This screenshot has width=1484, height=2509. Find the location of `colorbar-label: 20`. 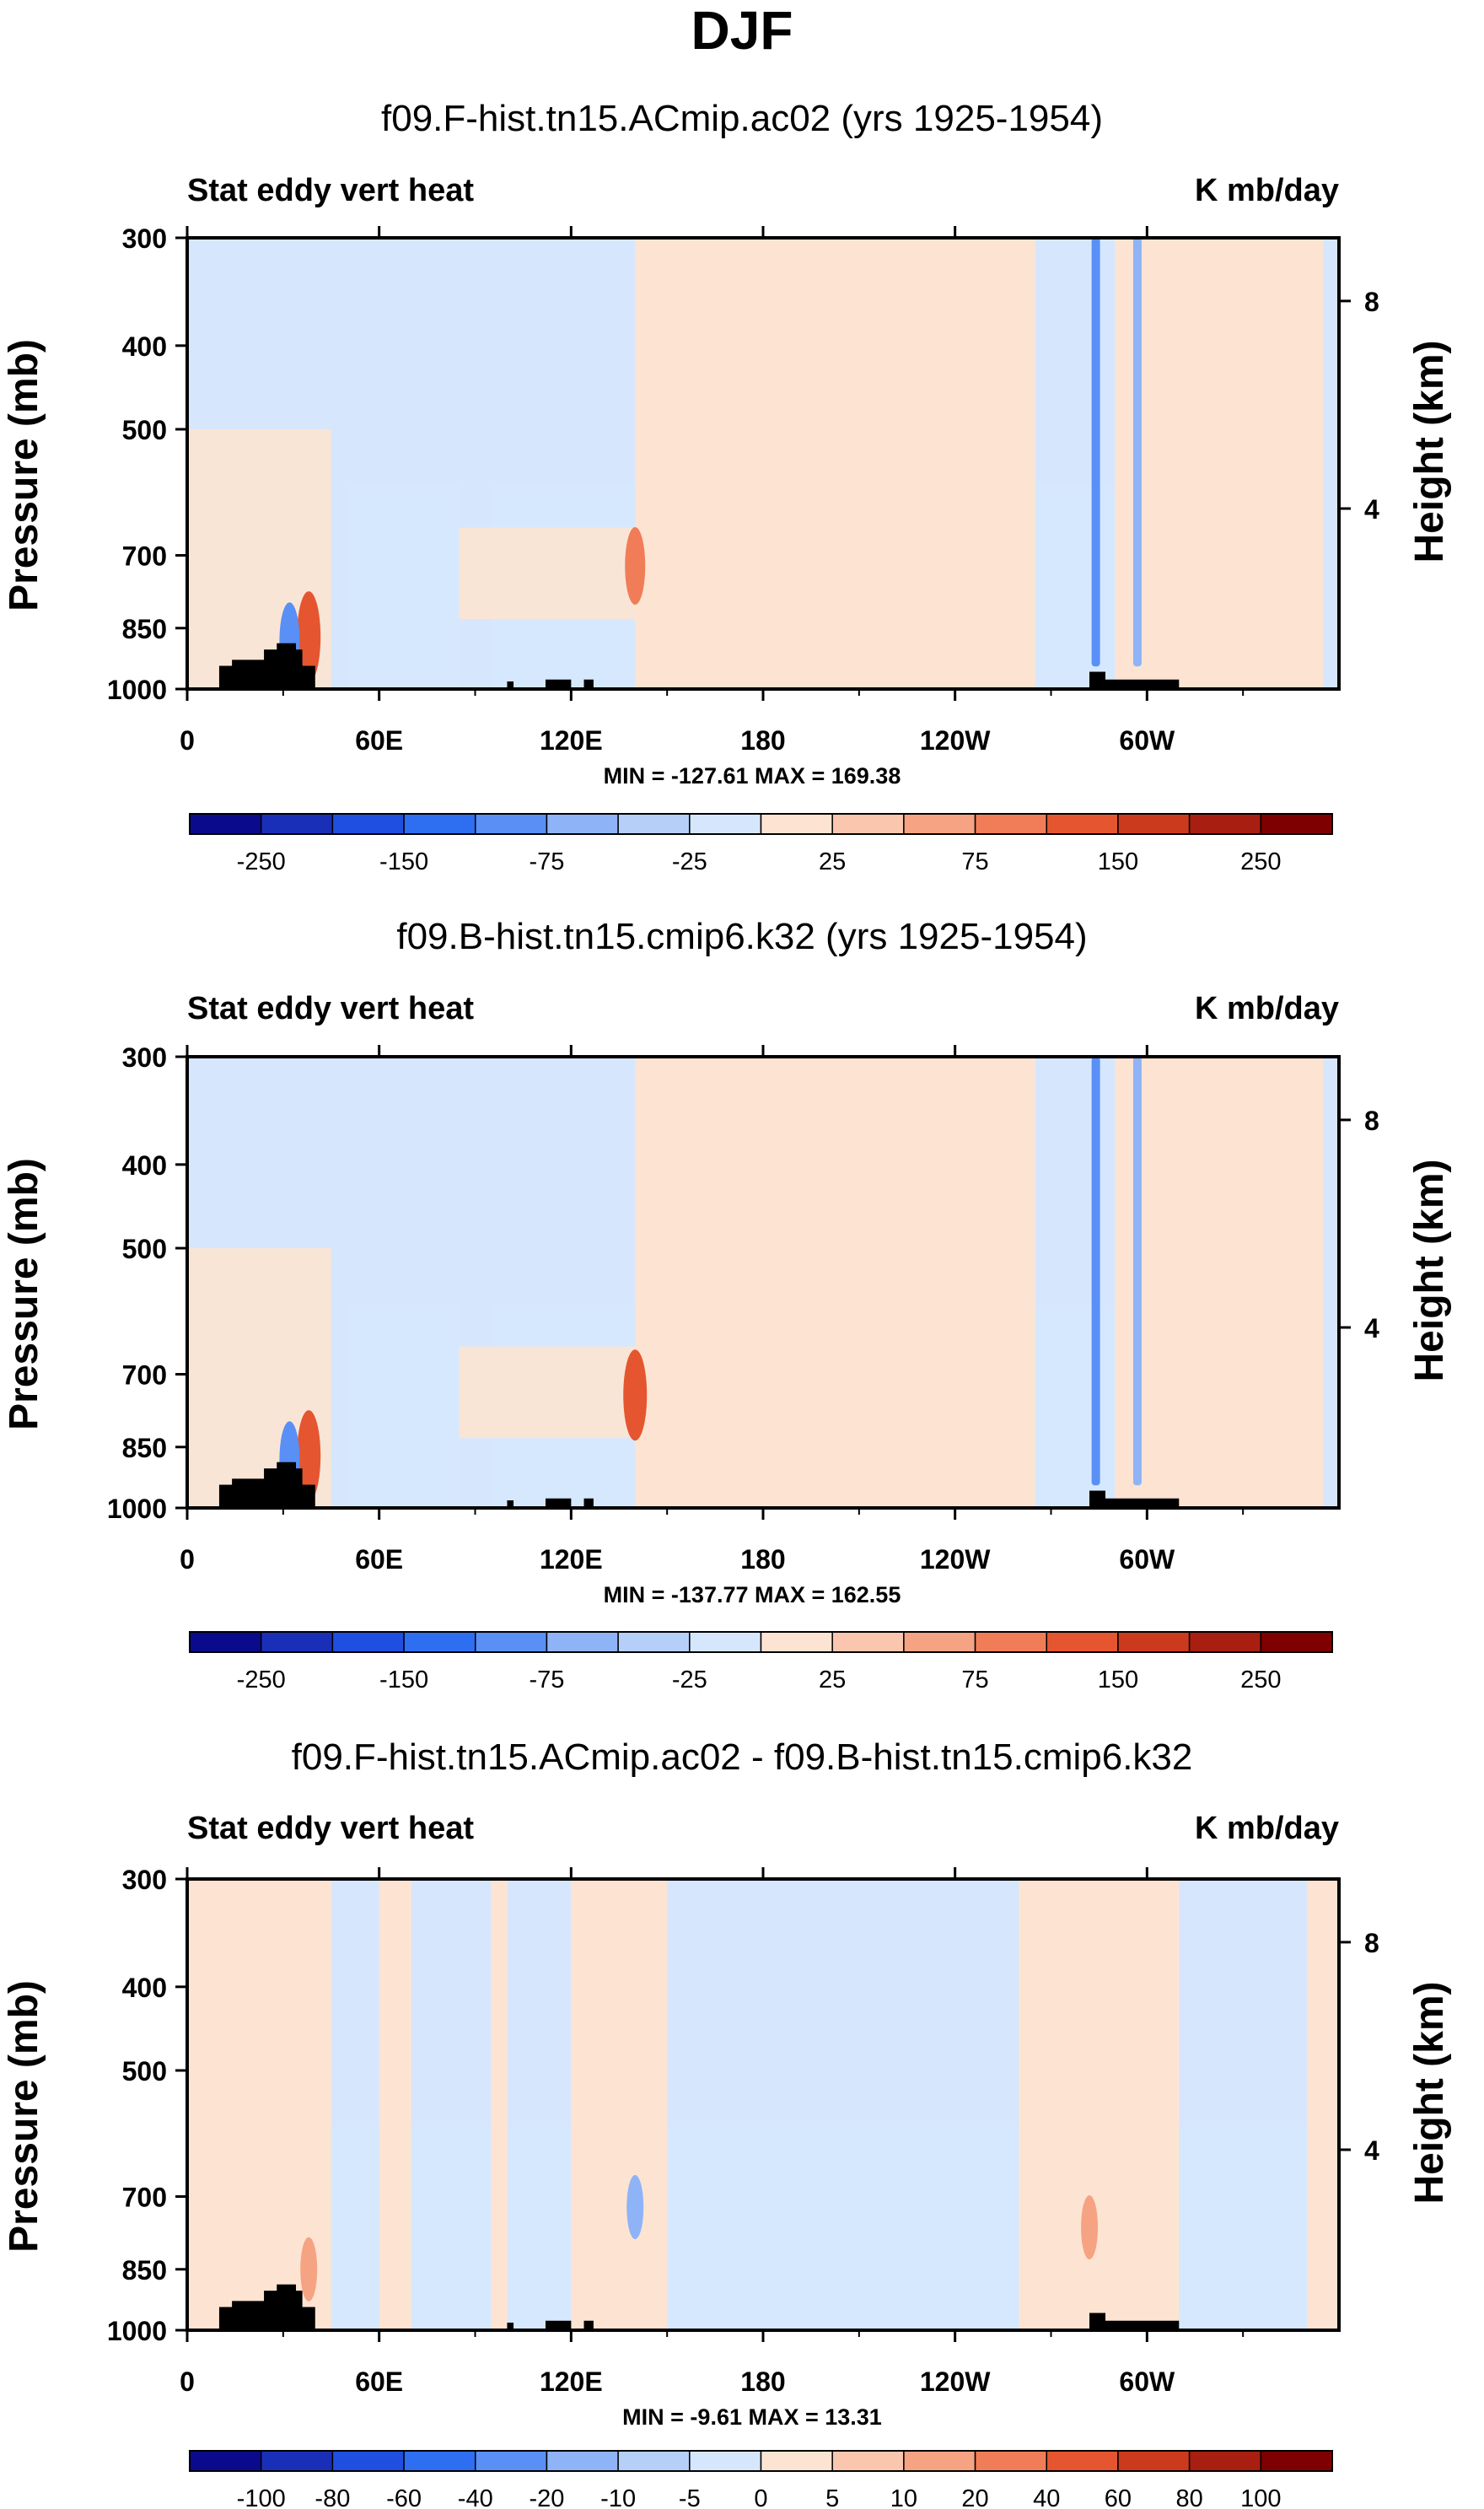

colorbar-label: 20 is located at coordinates (974, 2497).